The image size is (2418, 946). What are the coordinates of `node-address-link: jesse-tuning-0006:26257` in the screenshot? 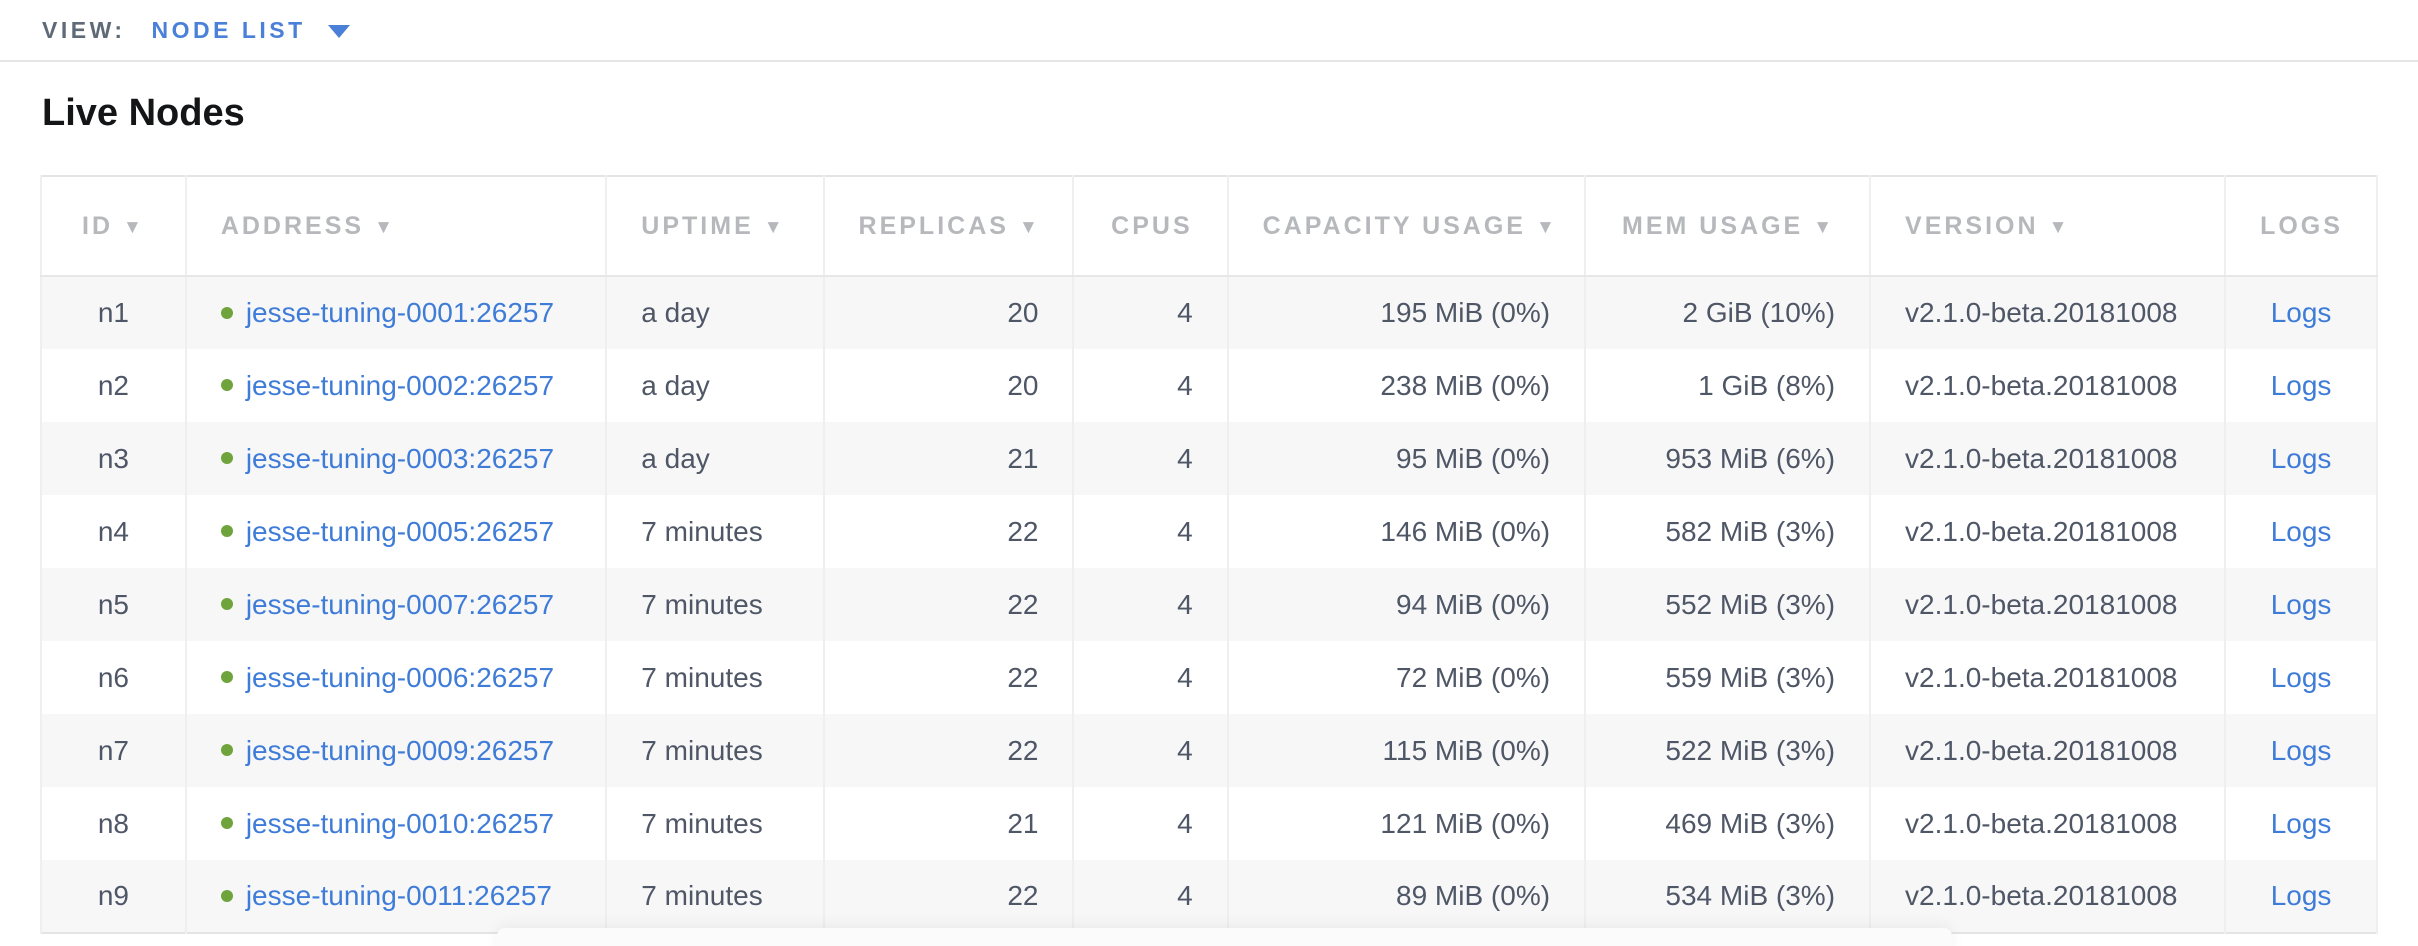 It's located at (400, 677).